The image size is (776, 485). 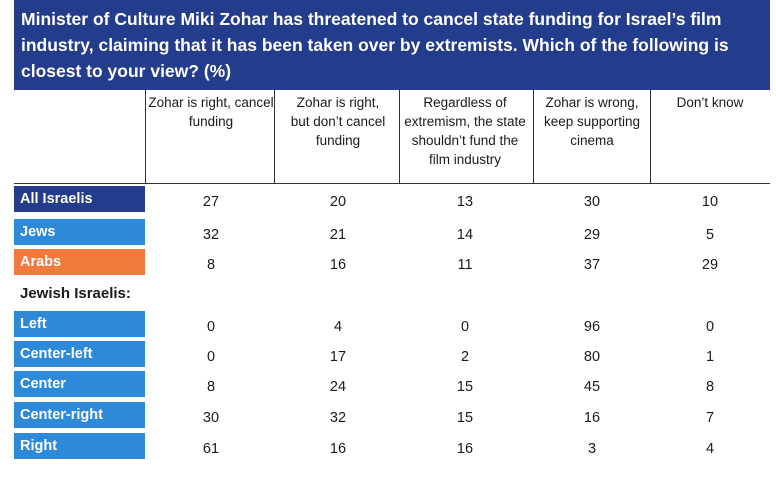 I want to click on column-header-line: cinema, so click(x=592, y=140).